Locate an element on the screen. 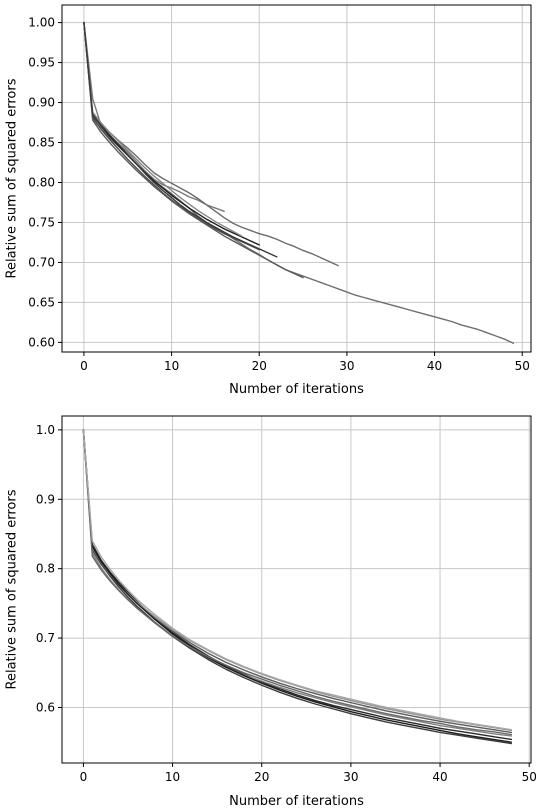 Image resolution: width=536 pixels, height=808 pixels. y-tick-label: 0.6 is located at coordinates (45, 707).